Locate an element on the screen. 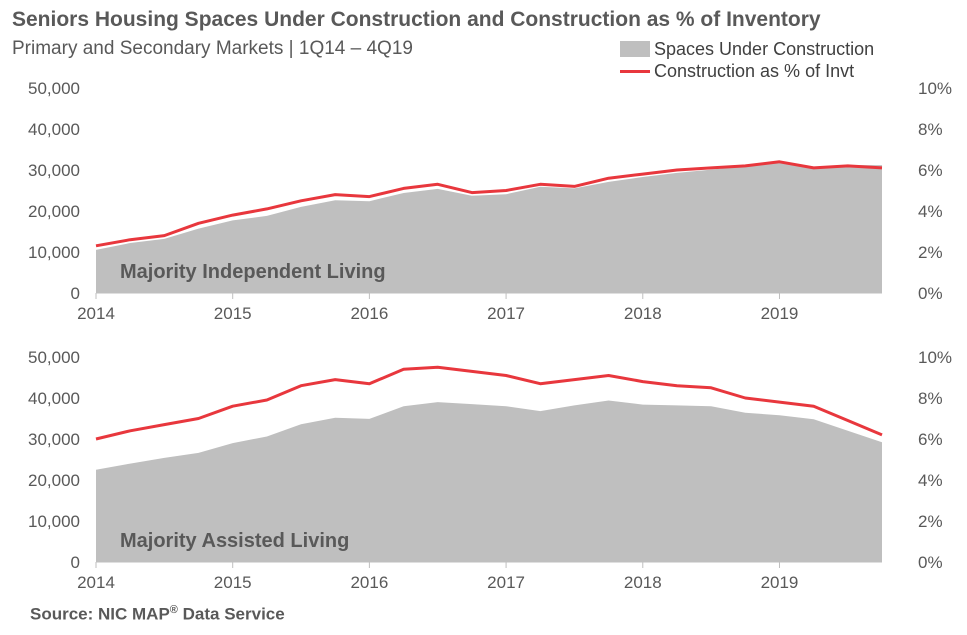 The width and height of the screenshot is (967, 635). source-prefix: Source: NIC MAP is located at coordinates (100, 614).